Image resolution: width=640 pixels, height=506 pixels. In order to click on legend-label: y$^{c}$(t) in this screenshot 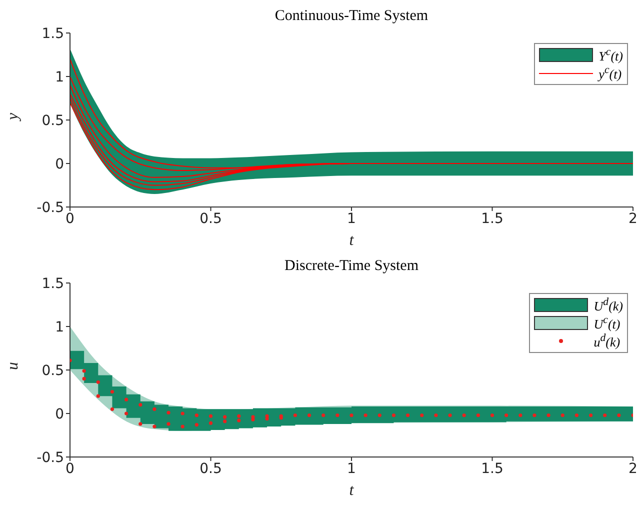, I will do `click(610, 73)`.